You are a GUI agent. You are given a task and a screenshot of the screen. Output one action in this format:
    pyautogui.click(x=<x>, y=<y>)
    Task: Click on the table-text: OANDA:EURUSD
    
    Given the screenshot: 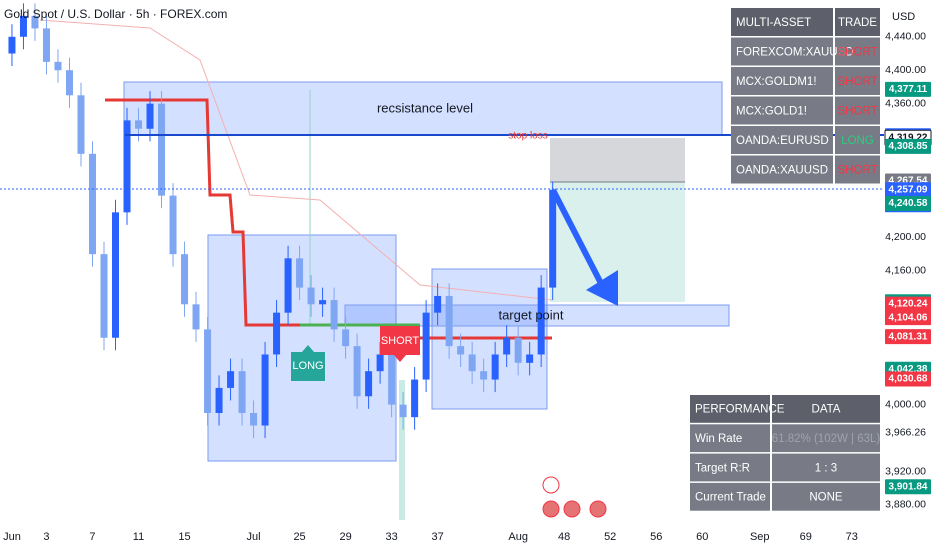 What is the action you would take?
    pyautogui.click(x=782, y=141)
    